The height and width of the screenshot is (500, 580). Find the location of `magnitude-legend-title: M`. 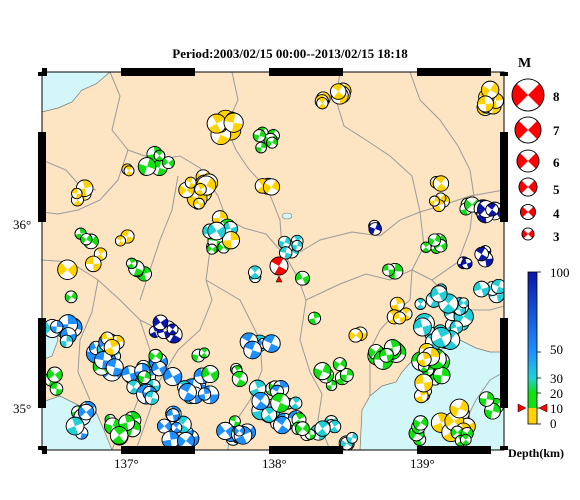

magnitude-legend-title: M is located at coordinates (525, 63).